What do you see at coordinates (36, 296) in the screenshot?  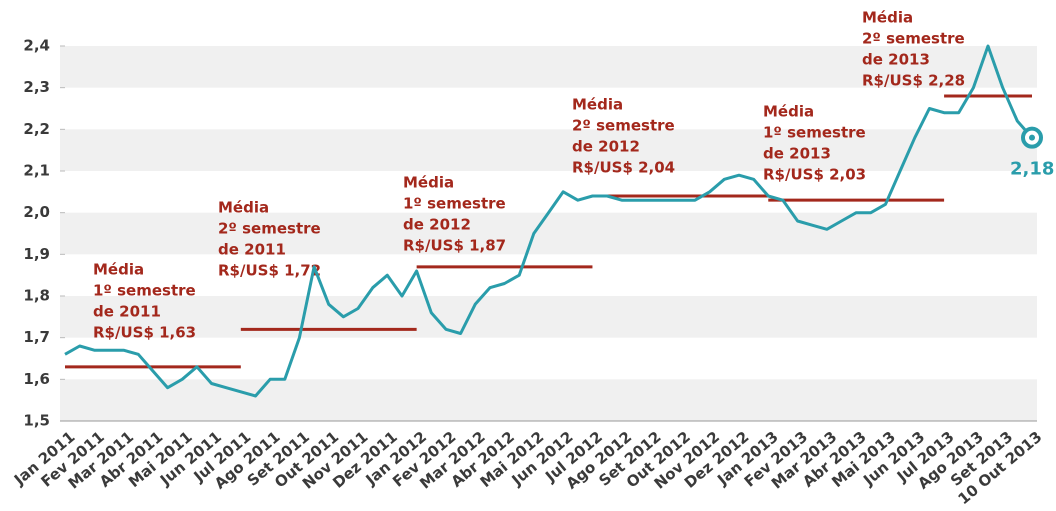 I see `y-tick-label: 1,8` at bounding box center [36, 296].